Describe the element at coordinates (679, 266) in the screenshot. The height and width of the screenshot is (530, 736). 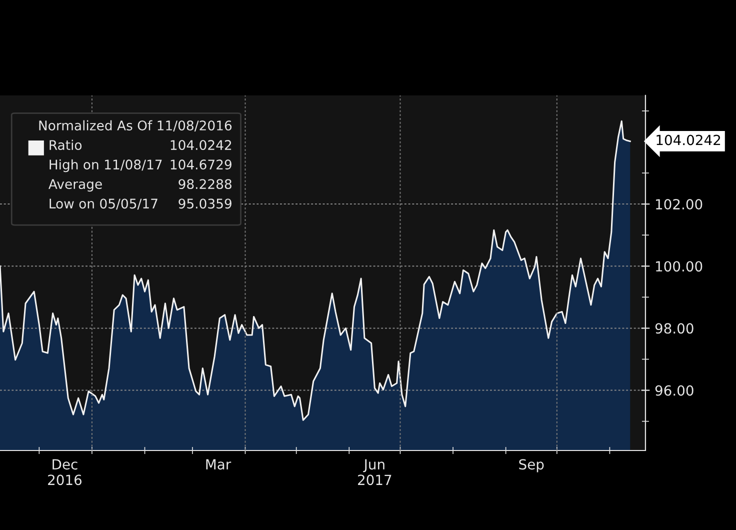
I see `y-tick-label: 100.00` at that location.